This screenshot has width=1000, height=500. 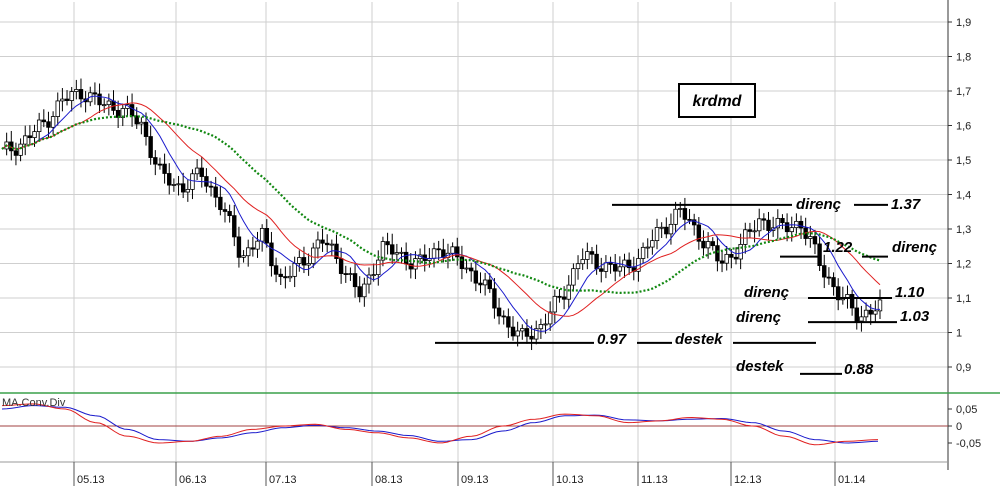 What do you see at coordinates (819, 204) in the screenshot?
I see `resistance-label-1: direnç` at bounding box center [819, 204].